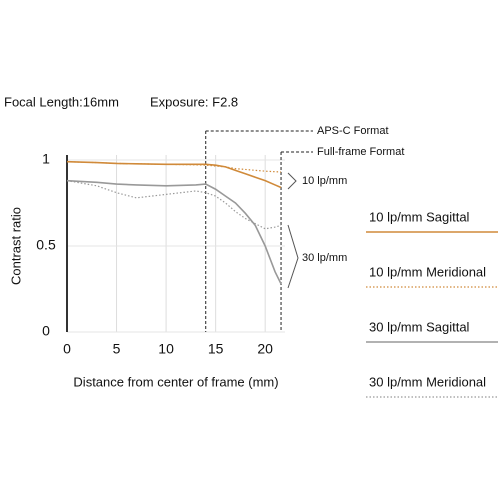  Describe the element at coordinates (265, 349) in the screenshot. I see `x-tick-label: 20` at that location.